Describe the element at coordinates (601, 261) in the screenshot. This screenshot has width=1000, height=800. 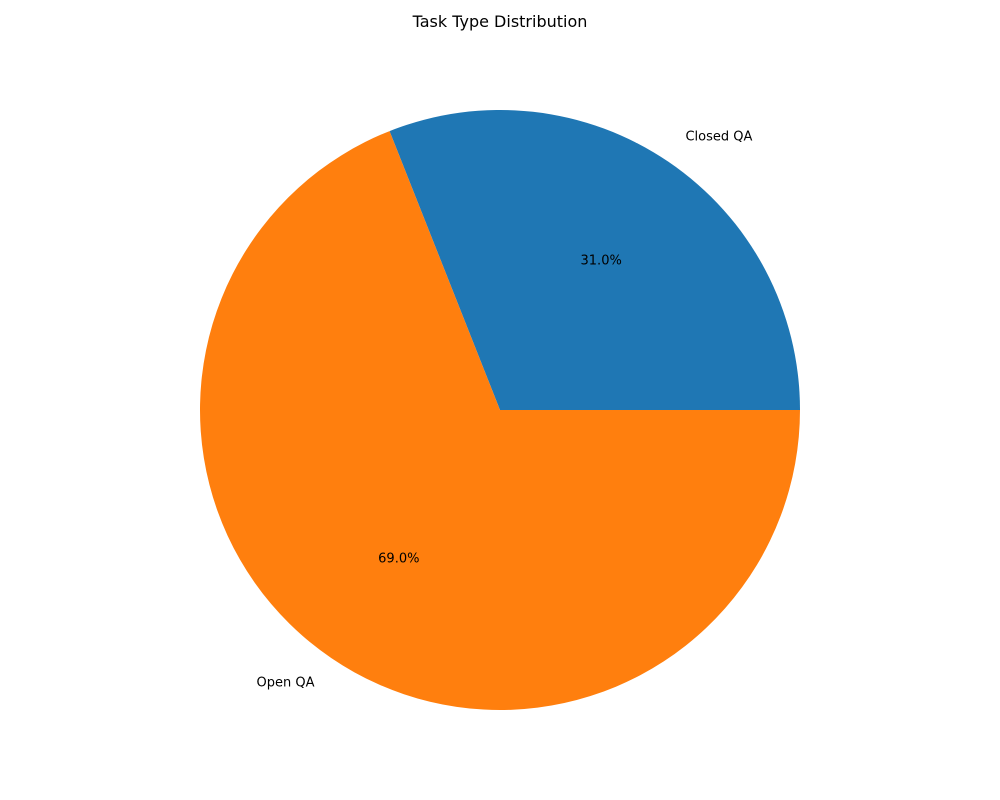
I see `slice-percent-label: 31.0%` at that location.